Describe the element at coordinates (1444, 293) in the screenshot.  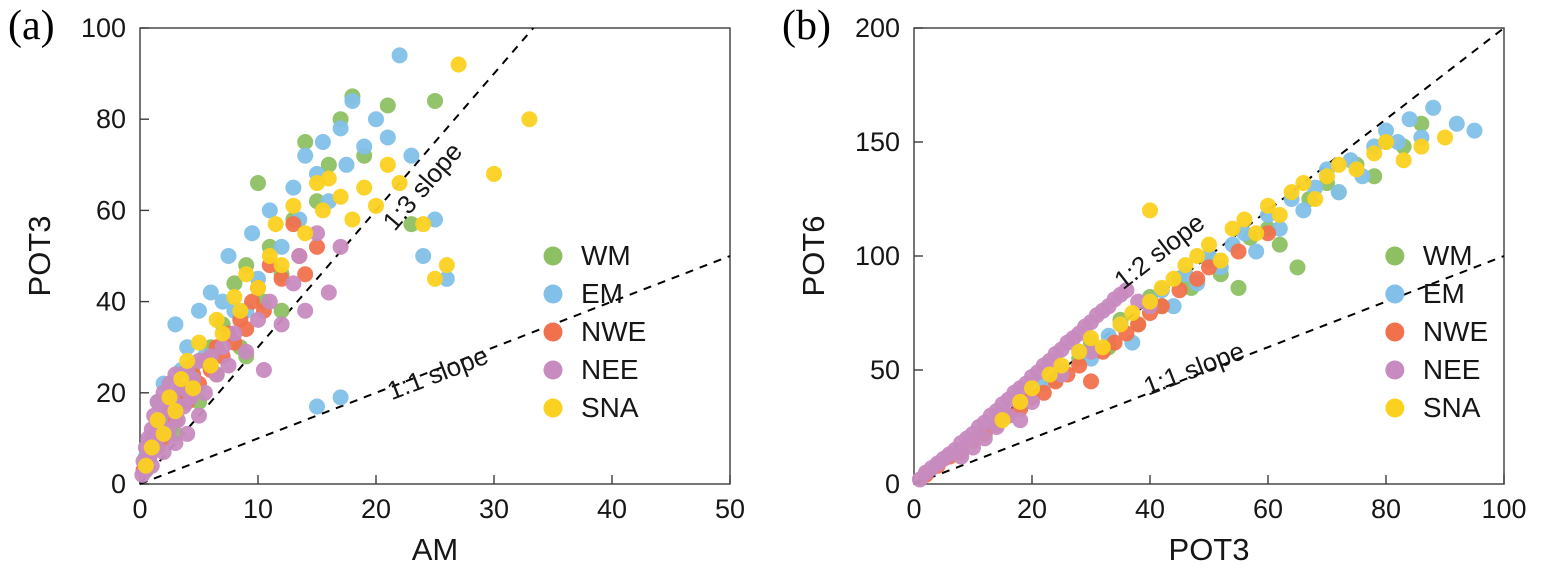
I see `legend-label-em: EM` at that location.